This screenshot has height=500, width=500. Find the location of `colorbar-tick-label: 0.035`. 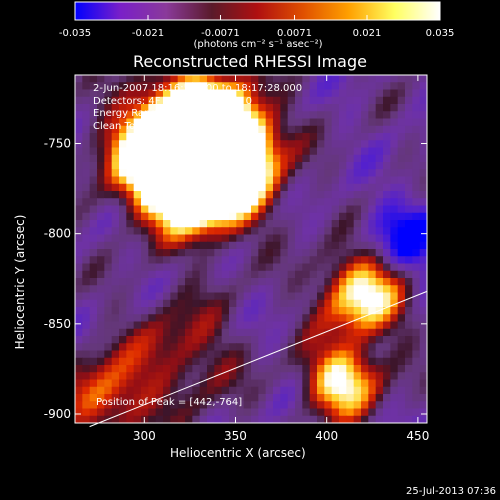

colorbar-tick-label: 0.035 is located at coordinates (440, 33).